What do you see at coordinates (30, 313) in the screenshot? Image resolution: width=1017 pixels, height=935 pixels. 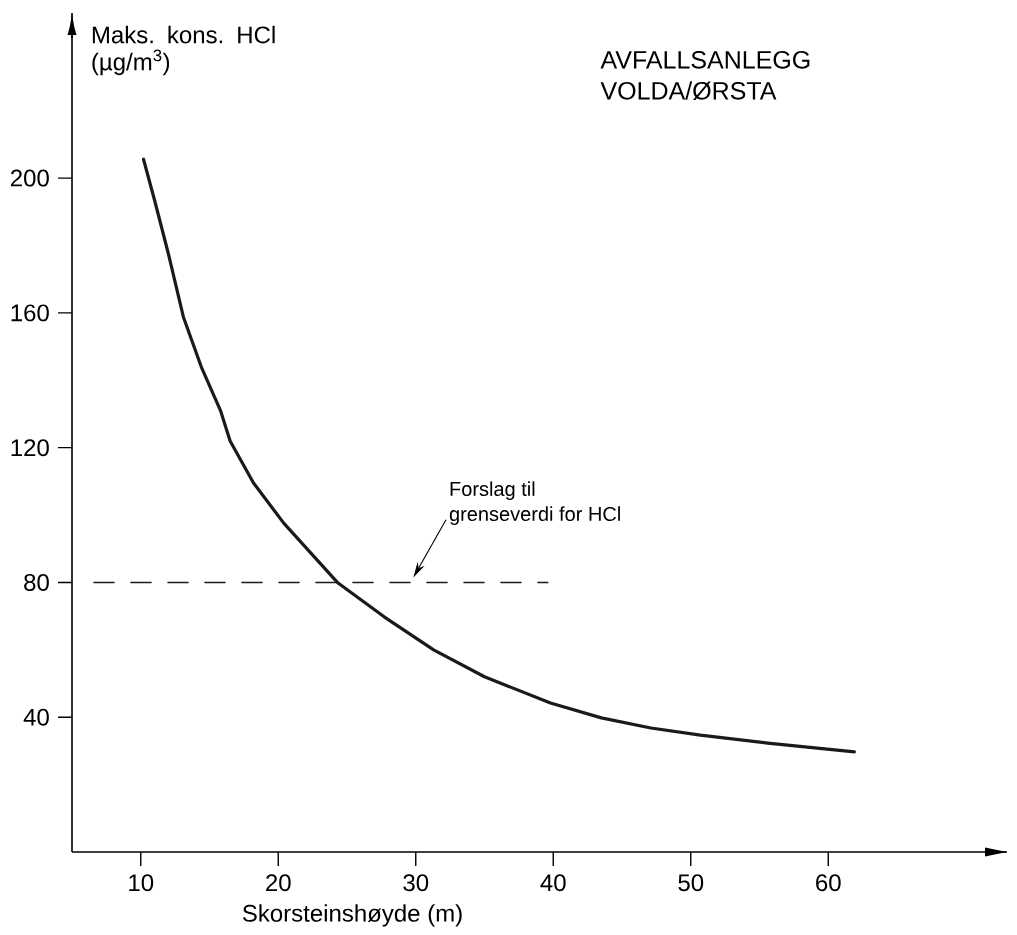 I see `y-tick-label: 160` at bounding box center [30, 313].